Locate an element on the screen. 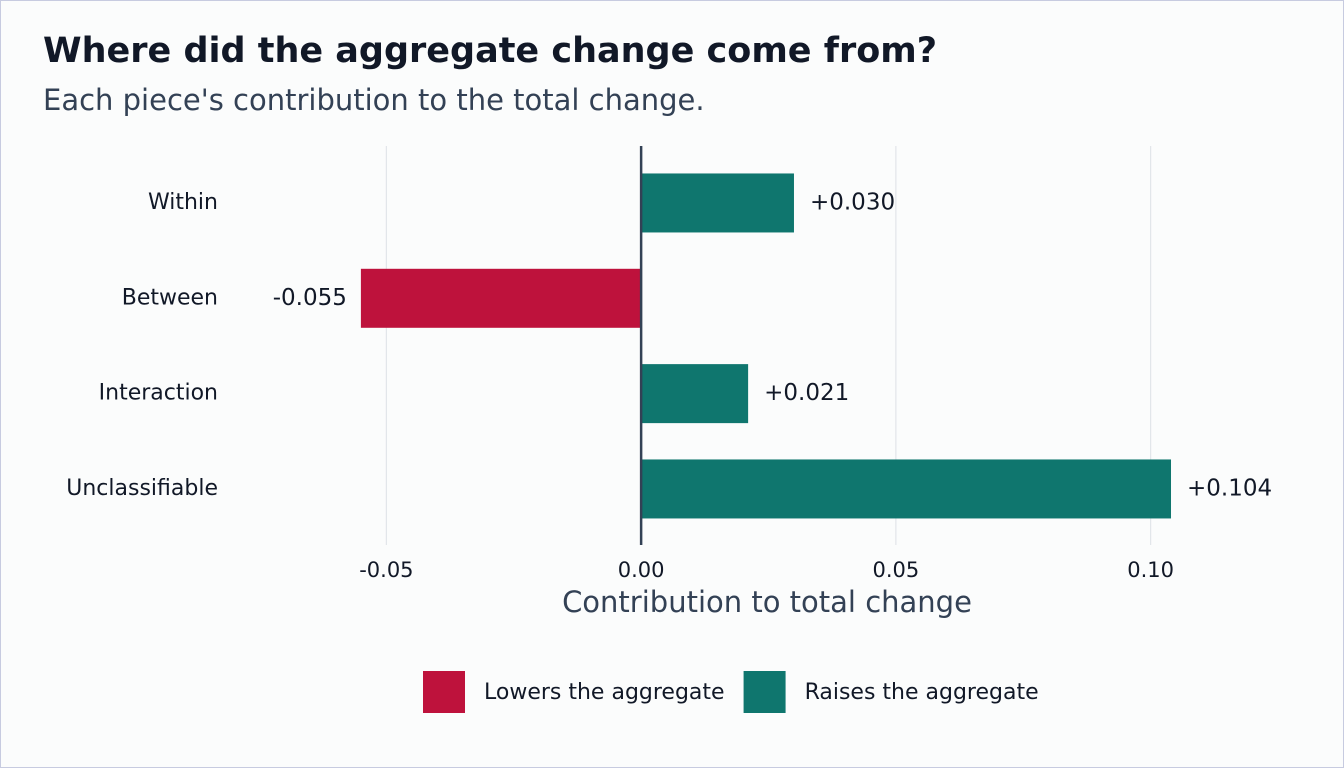 The width and height of the screenshot is (1344, 768). x-tick-label: 0.10 is located at coordinates (1150, 570).